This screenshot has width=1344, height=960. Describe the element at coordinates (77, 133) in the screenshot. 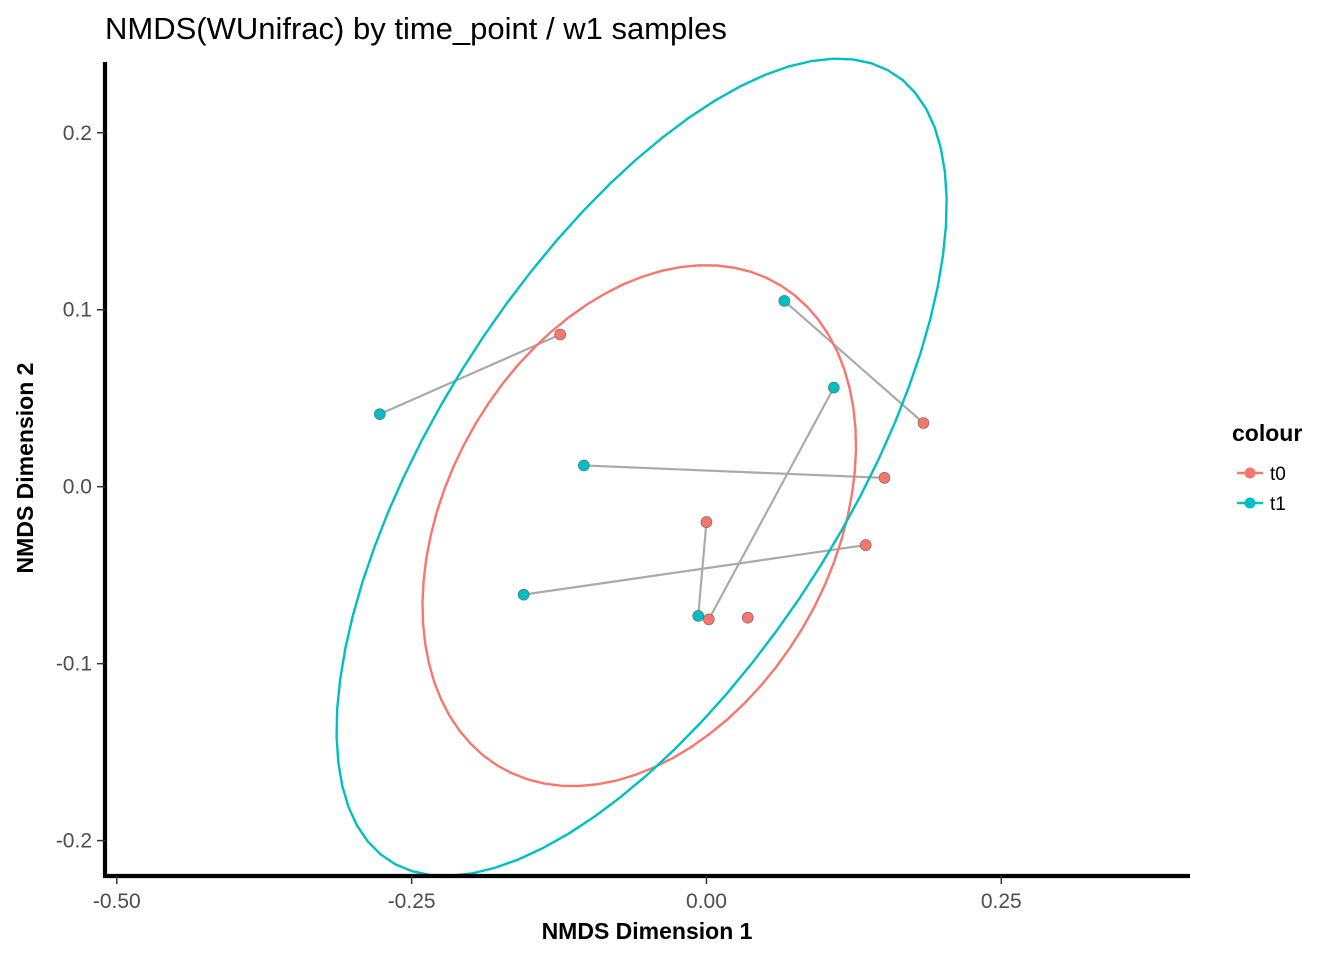

I see `y-tick-label: 0.2` at that location.